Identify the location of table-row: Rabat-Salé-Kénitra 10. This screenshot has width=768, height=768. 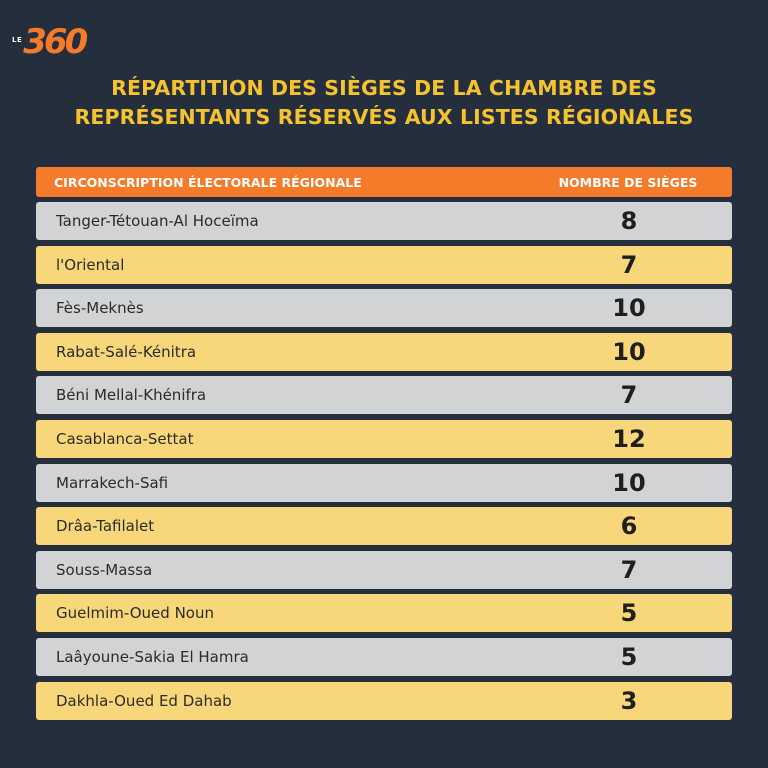
(384, 351).